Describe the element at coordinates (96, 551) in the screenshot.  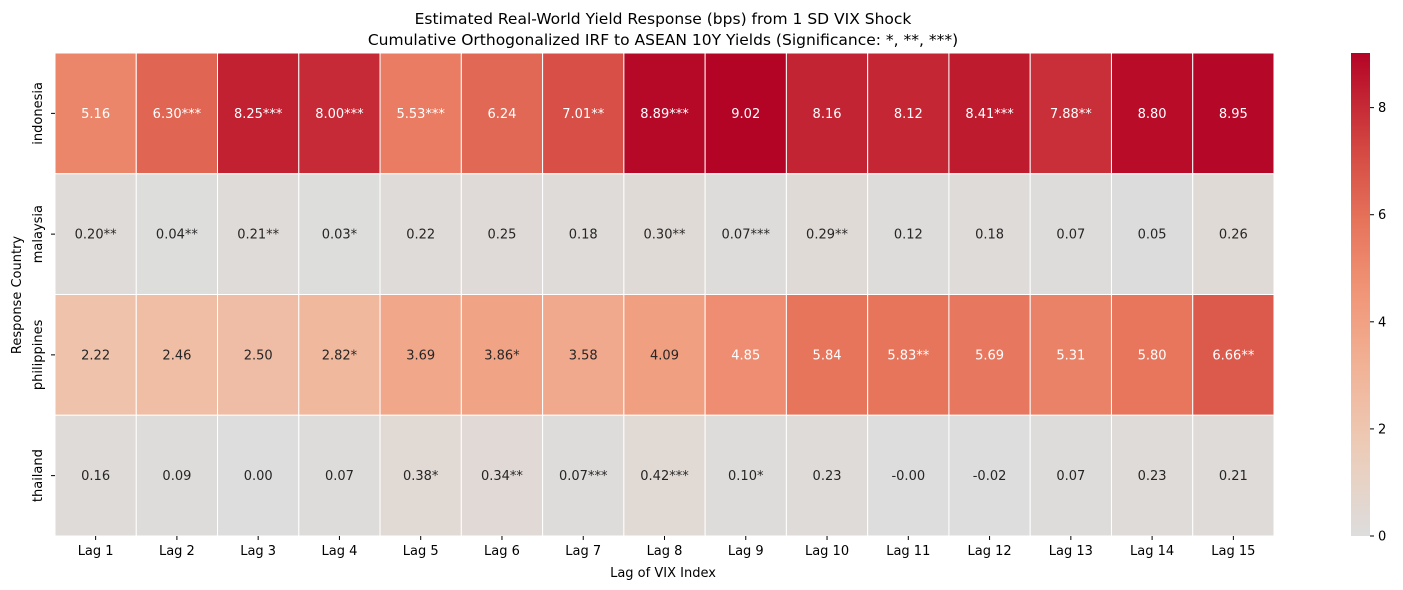
I see `x-tick-label: Lag 1` at that location.